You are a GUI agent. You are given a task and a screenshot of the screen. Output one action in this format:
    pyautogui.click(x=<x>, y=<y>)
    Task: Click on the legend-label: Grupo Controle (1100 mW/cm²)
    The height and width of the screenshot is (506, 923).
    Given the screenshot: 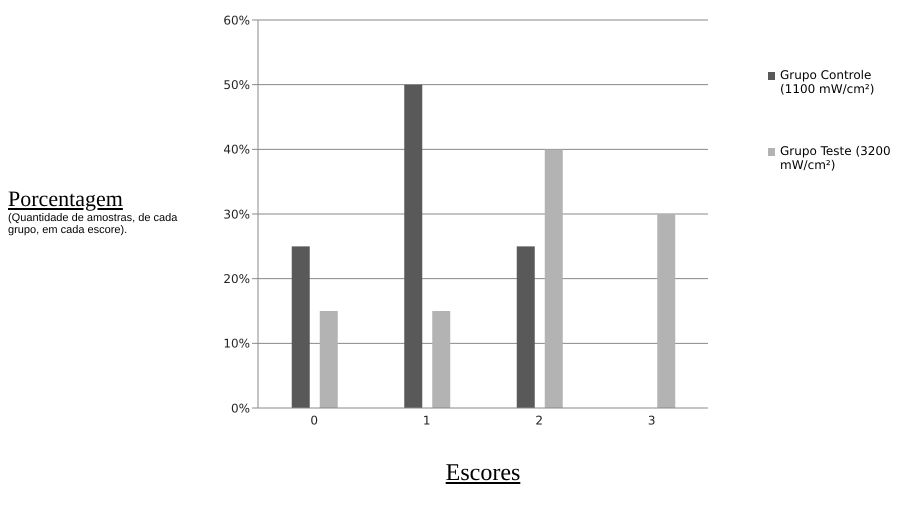 What is the action you would take?
    pyautogui.click(x=828, y=82)
    